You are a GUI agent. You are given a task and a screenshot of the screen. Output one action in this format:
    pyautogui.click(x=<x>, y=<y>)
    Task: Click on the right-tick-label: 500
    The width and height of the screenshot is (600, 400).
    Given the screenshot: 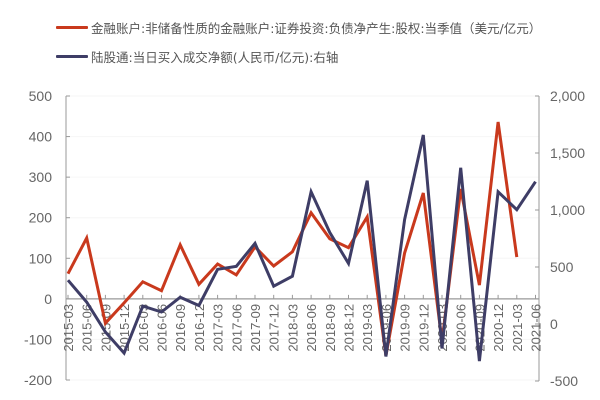 What is the action you would take?
    pyautogui.click(x=562, y=267)
    